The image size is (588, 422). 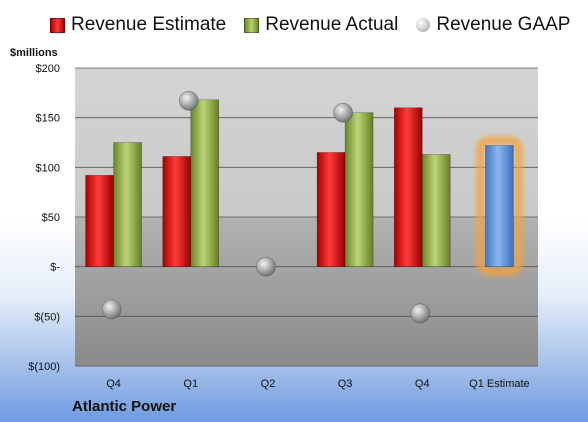 What do you see at coordinates (48, 119) in the screenshot?
I see `y-tick-label: $150` at bounding box center [48, 119].